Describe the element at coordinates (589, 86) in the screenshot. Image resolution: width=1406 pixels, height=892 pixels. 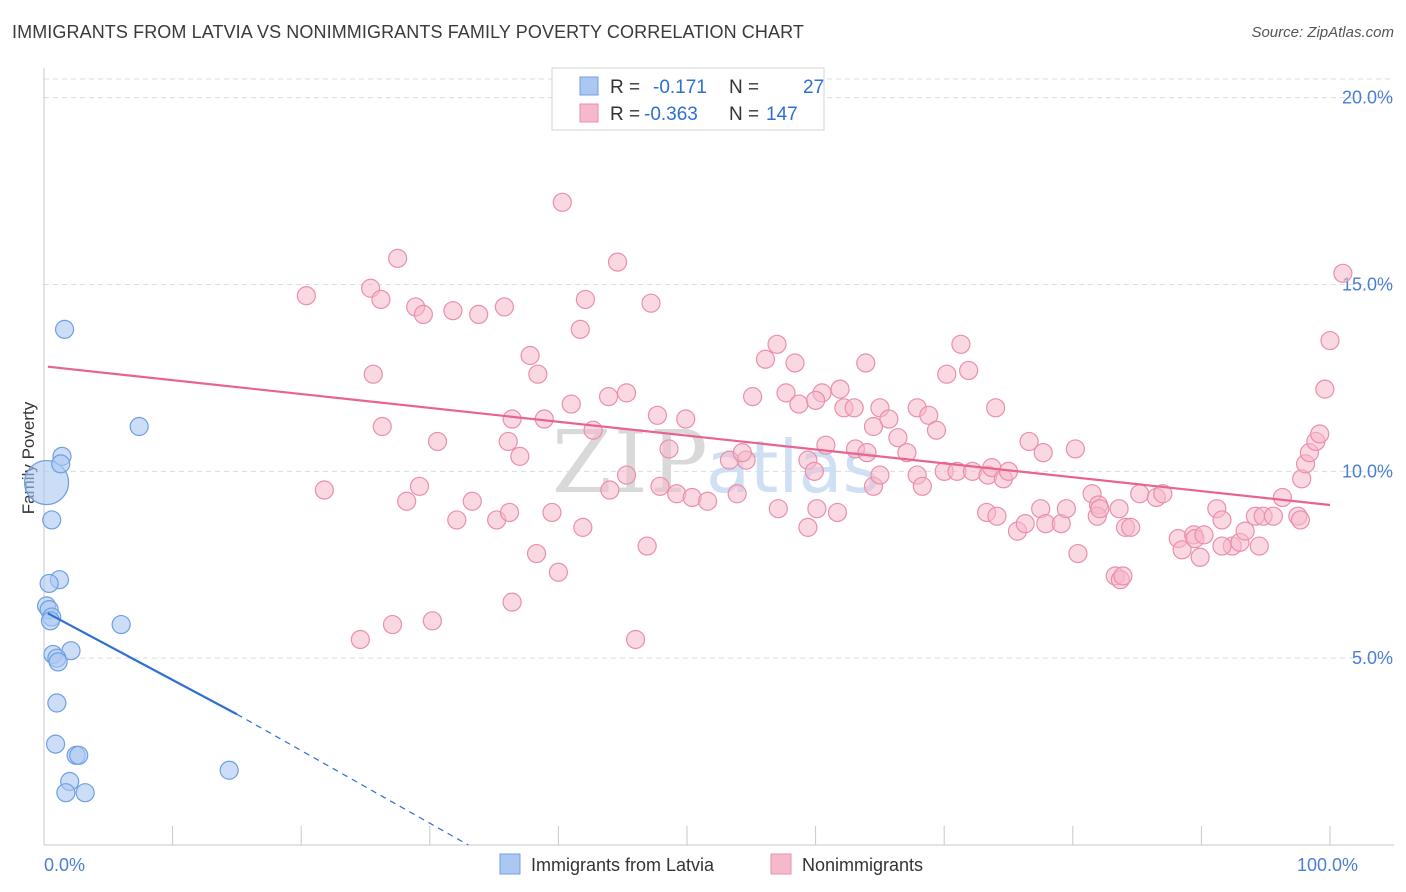
I see `legend-swatch-latvia` at that location.